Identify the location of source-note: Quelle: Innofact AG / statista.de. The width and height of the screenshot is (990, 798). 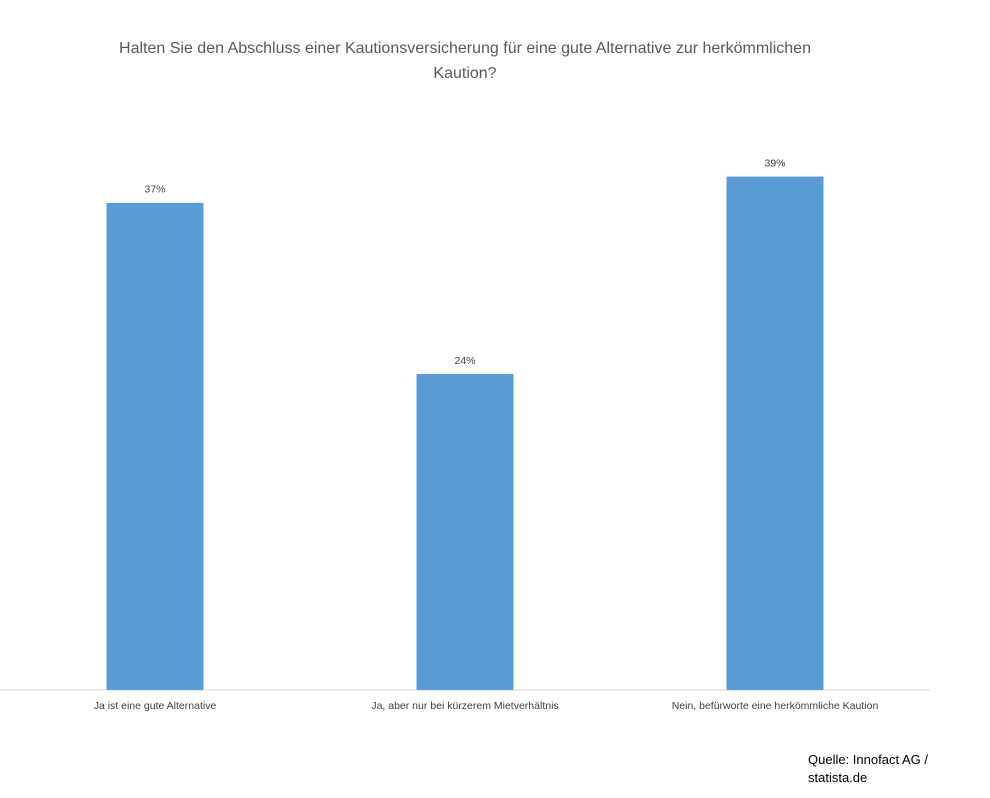
(868, 768).